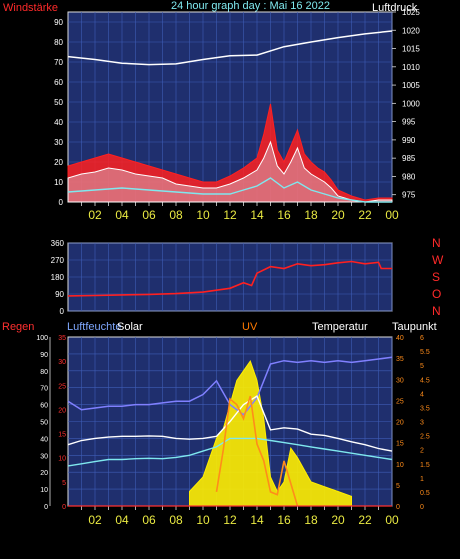 The height and width of the screenshot is (559, 460). I want to click on dewpoint-right-tick: 2.5, so click(425, 437).